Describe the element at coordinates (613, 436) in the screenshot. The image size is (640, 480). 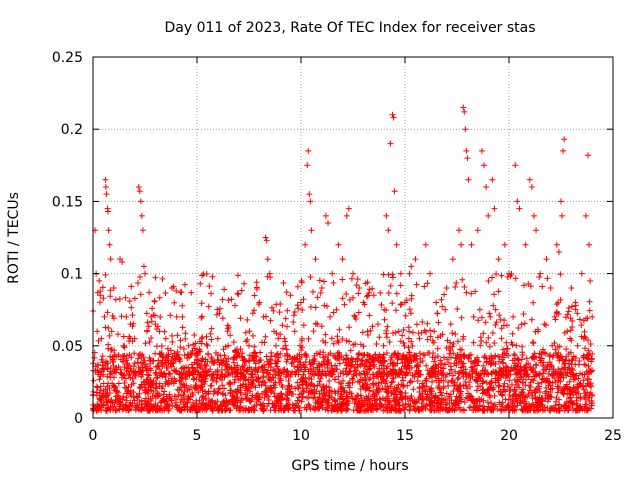
I see `x-tick-label: 25` at that location.